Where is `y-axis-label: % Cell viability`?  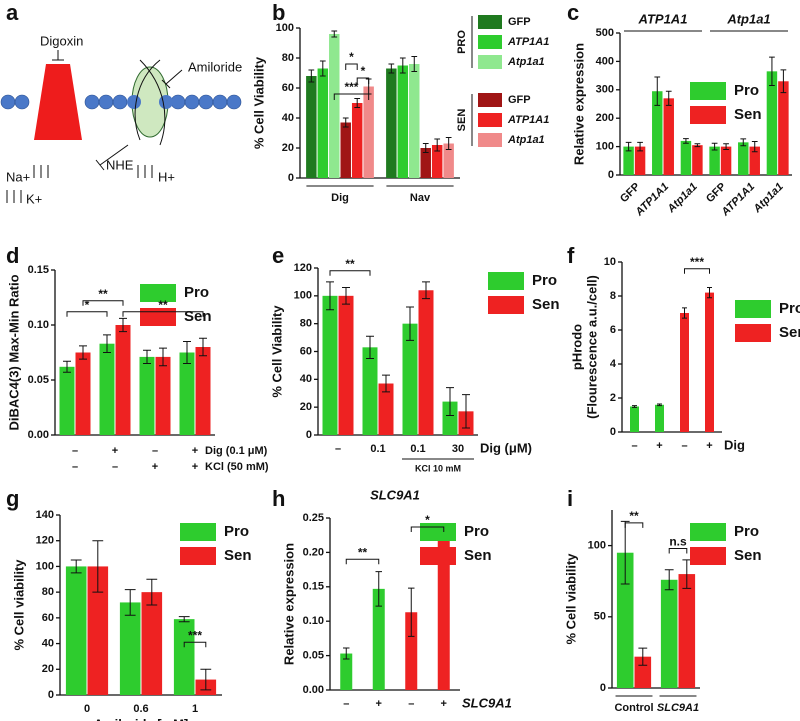 y-axis-label: % Cell viability is located at coordinates (18, 605).